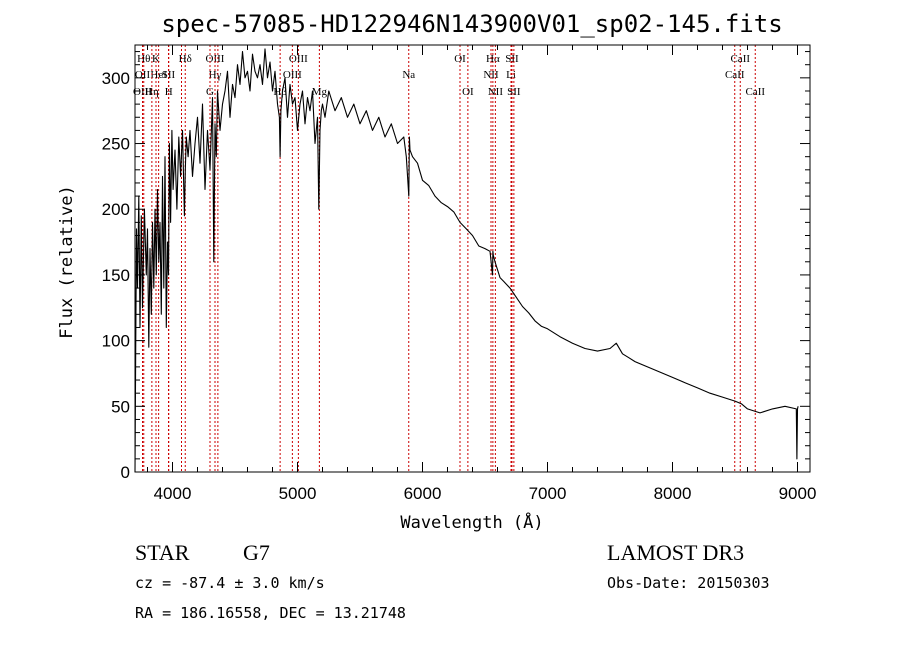 The image size is (900, 649). I want to click on x-tick-label: 9000, so click(798, 493).